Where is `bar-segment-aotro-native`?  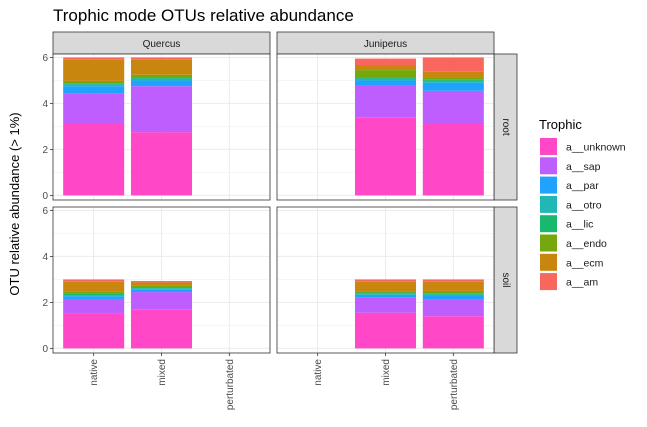 bar-segment-aotro-native is located at coordinates (94, 85).